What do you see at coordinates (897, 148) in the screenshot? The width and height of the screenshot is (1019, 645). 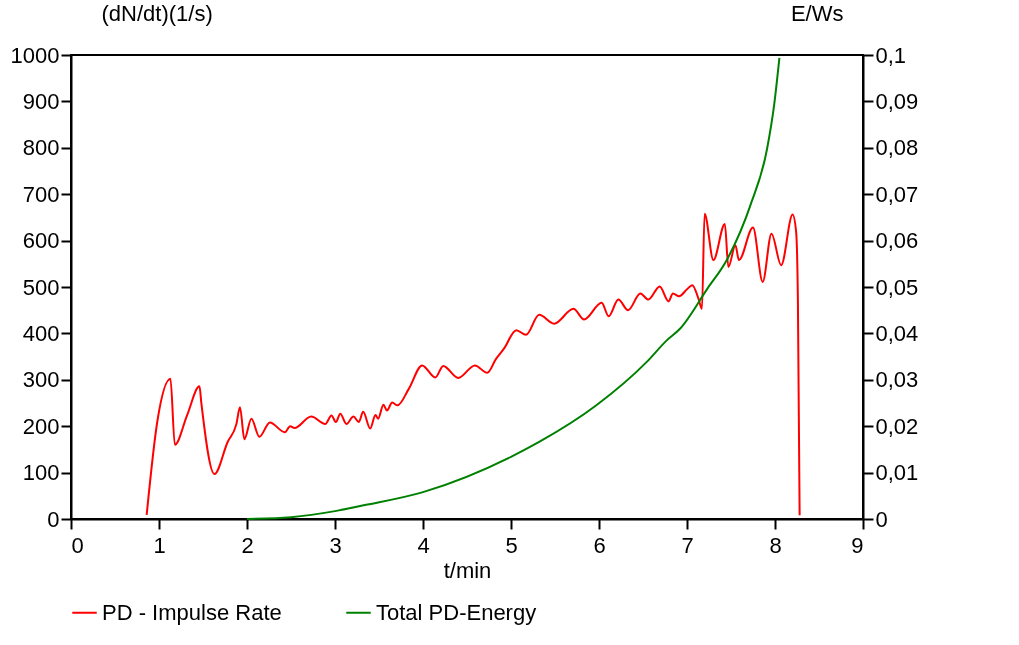 I see `y2-tick-label: 0,08` at bounding box center [897, 148].